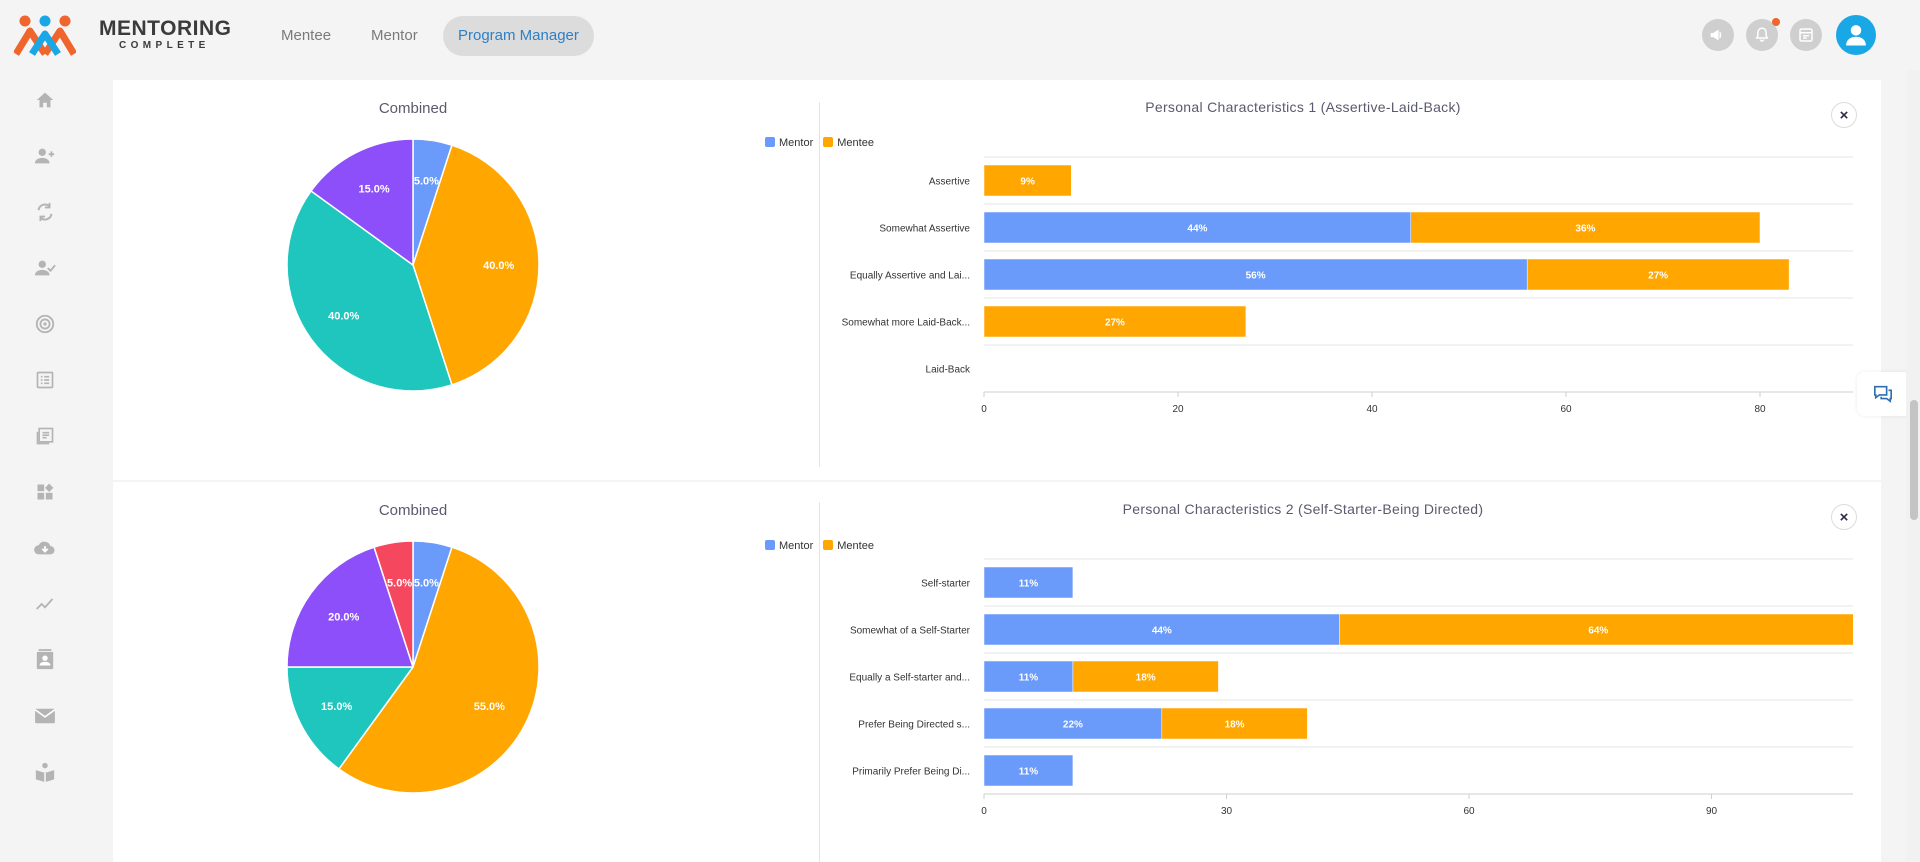 Image resolution: width=1920 pixels, height=862 pixels. What do you see at coordinates (306, 35) in the screenshot?
I see `tab-mentee: Mentee` at bounding box center [306, 35].